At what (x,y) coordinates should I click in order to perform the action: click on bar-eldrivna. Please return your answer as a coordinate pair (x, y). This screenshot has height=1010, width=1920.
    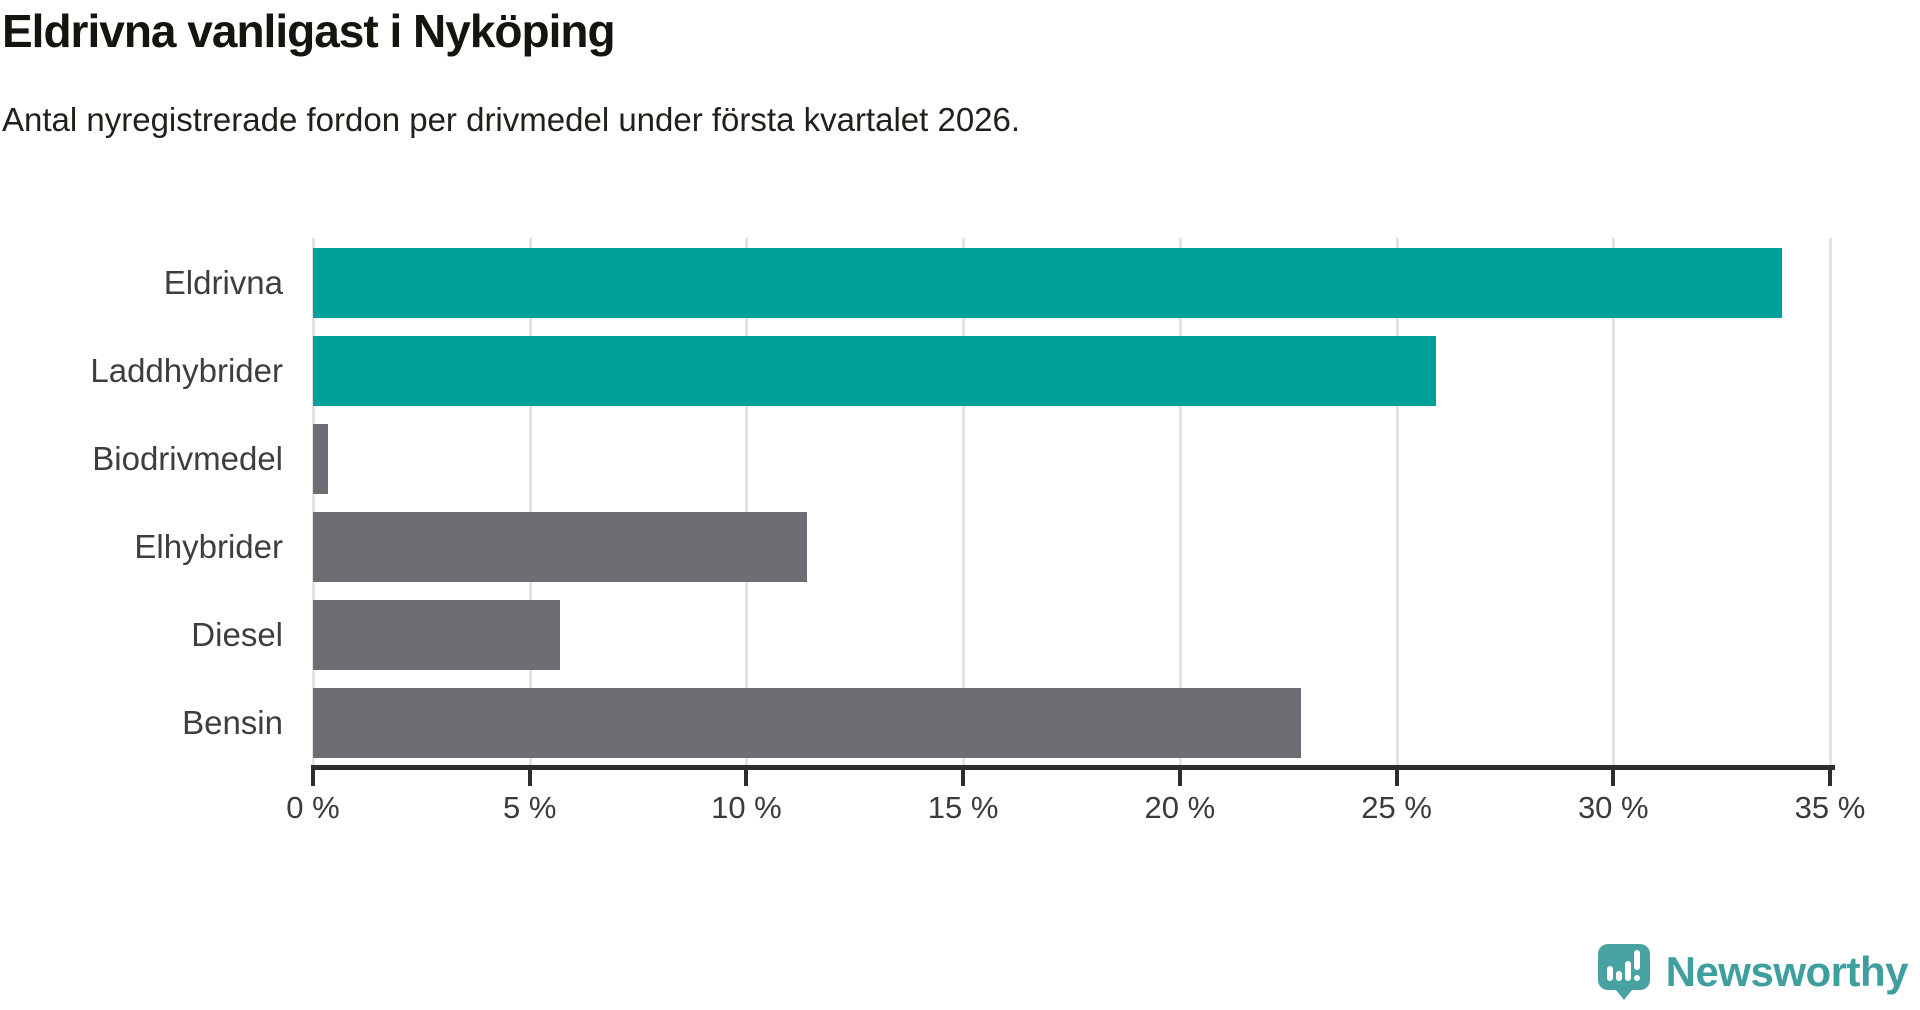
    Looking at the image, I should click on (1048, 283).